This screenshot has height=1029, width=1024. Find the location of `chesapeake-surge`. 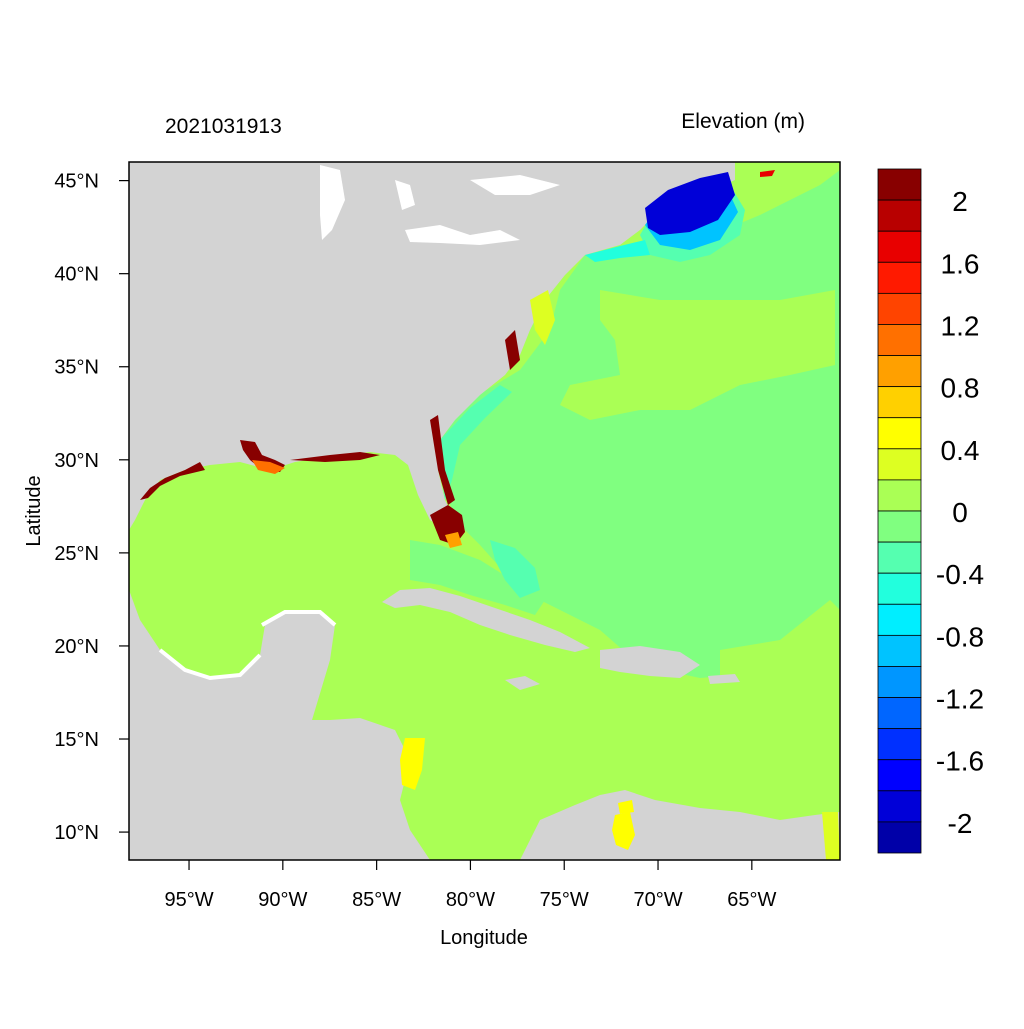

chesapeake-surge is located at coordinates (542, 317).